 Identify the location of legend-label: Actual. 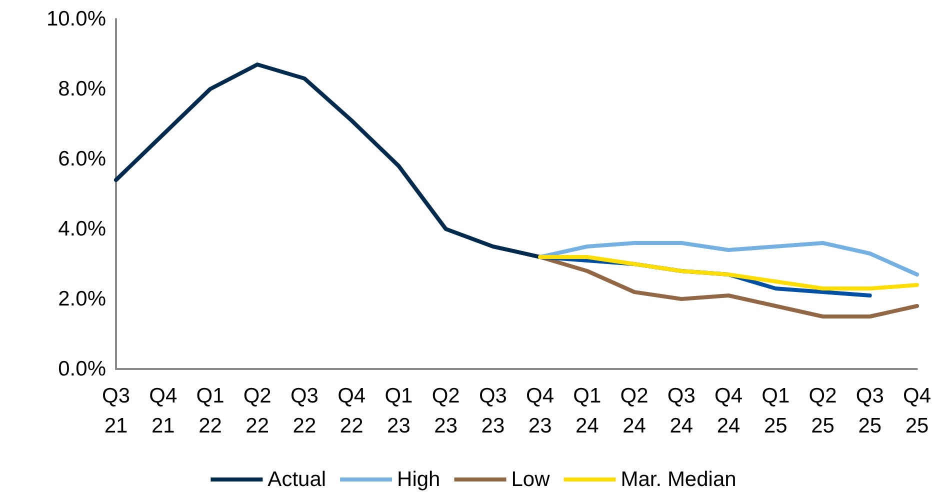
(297, 479).